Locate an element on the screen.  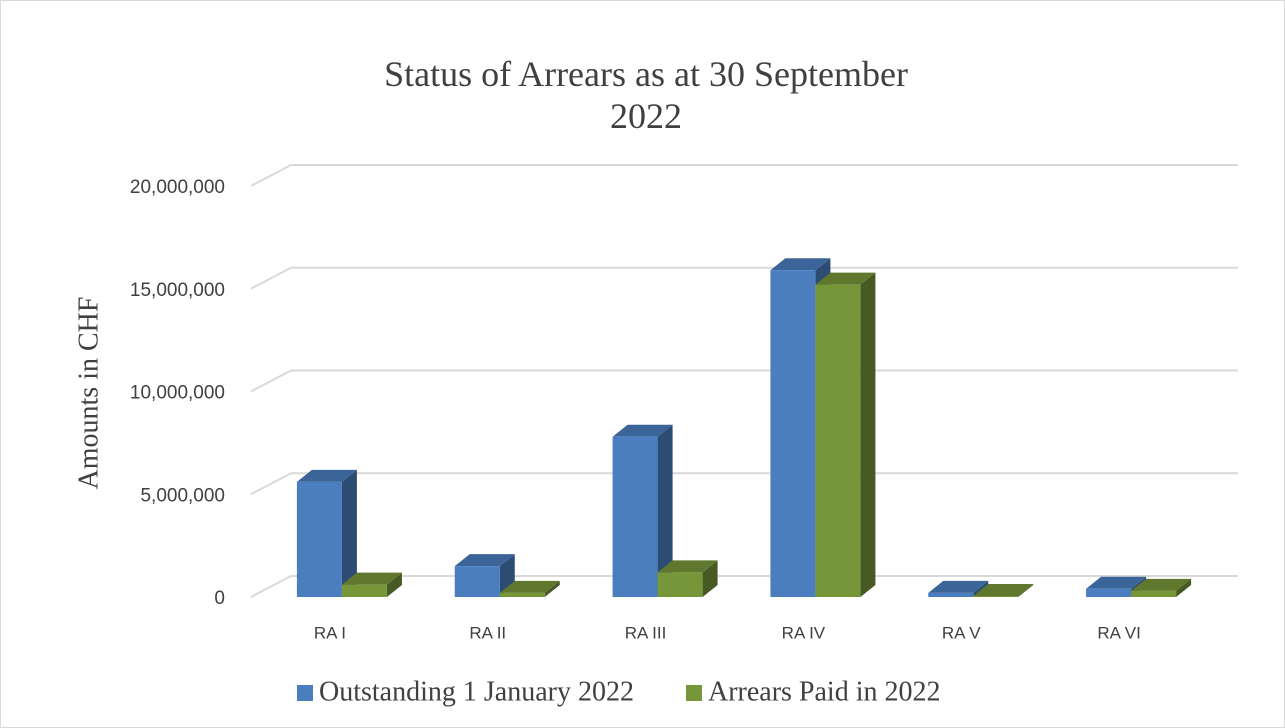
x-tick-label: RA V is located at coordinates (961, 632).